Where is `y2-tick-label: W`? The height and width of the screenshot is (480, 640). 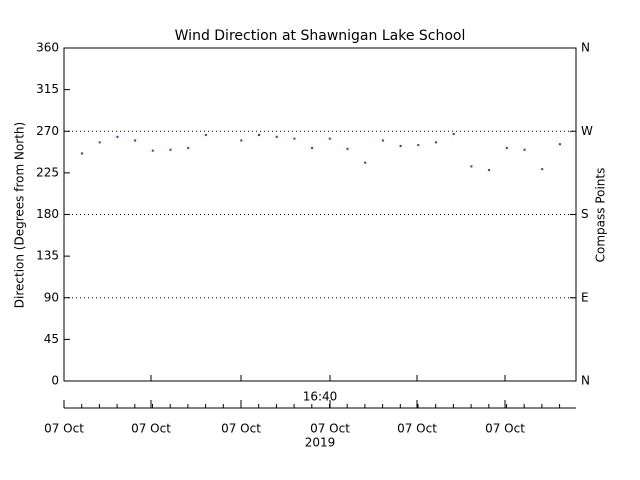 y2-tick-label: W is located at coordinates (587, 131).